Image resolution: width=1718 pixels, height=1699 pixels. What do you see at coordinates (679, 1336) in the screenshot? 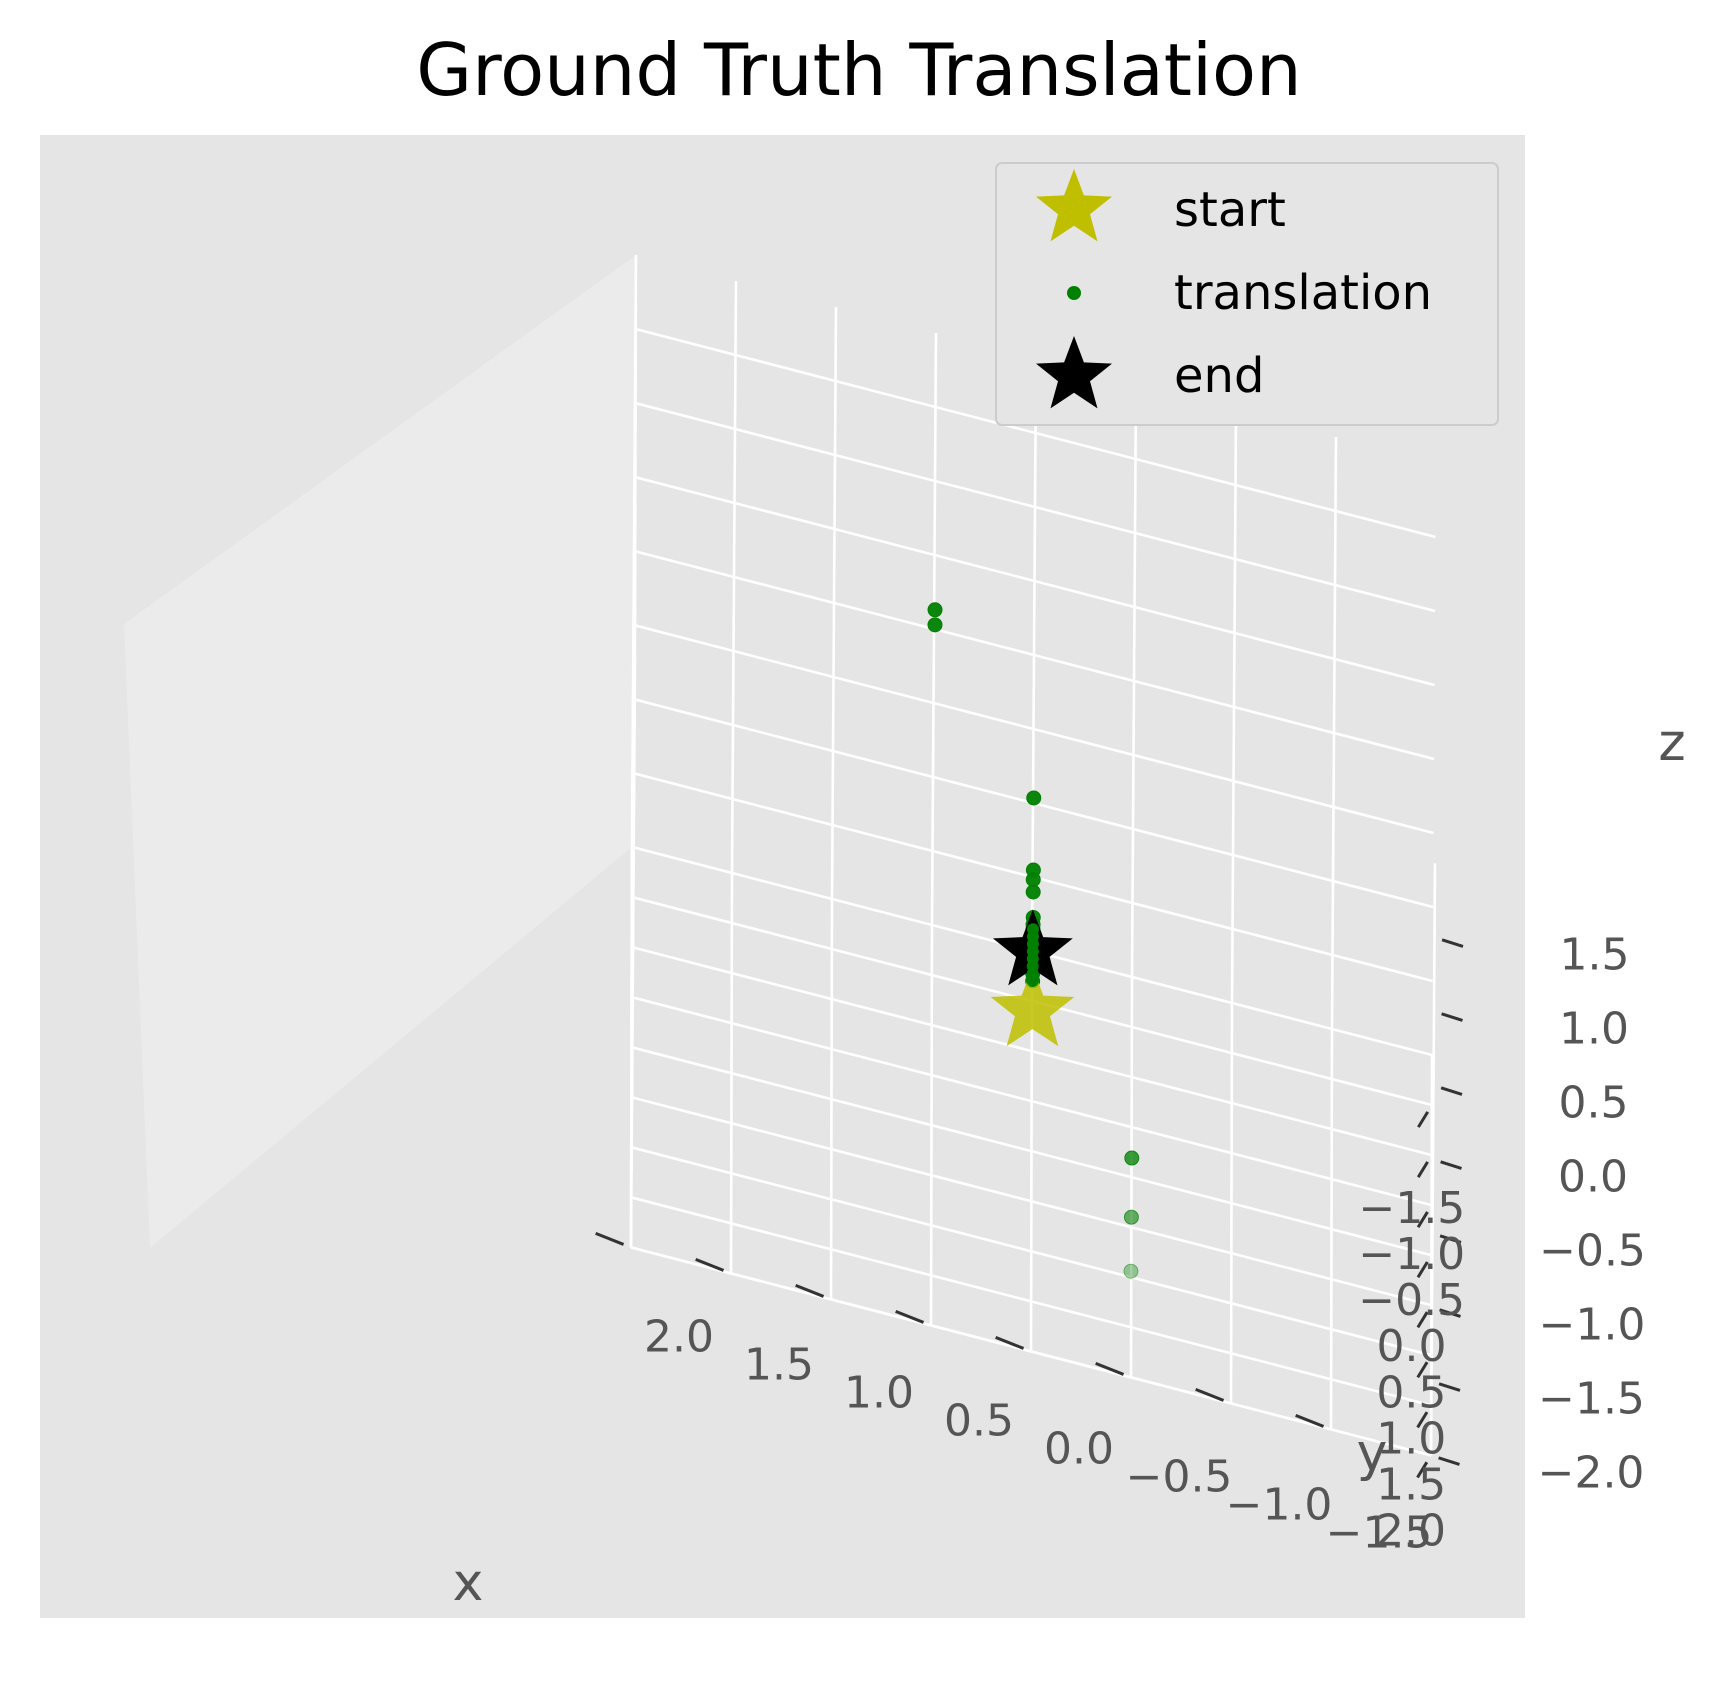
I see `y-tick-label: 2.0` at bounding box center [679, 1336].